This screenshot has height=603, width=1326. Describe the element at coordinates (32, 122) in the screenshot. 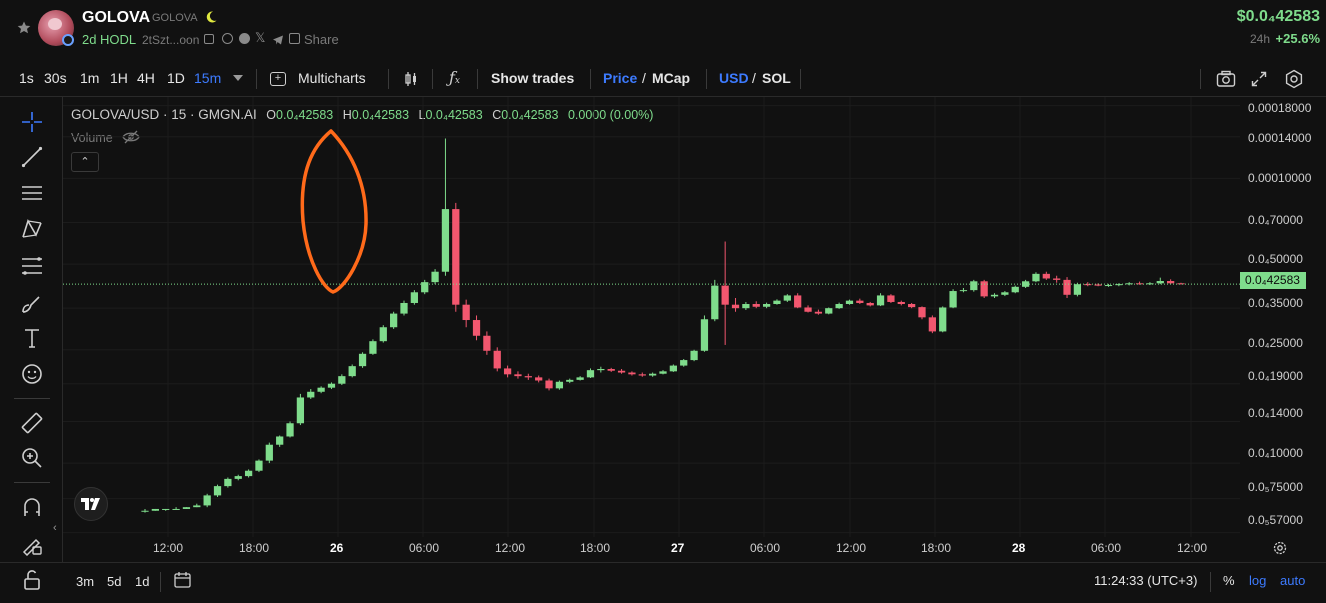

I see `crosshair-tool-icon` at that location.